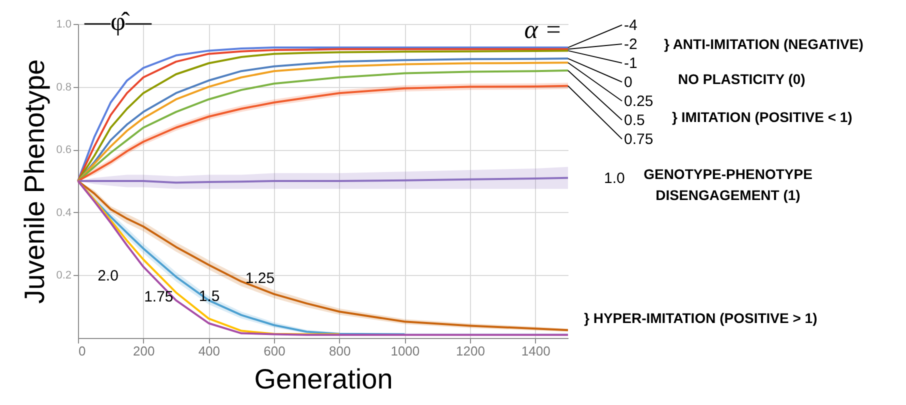 The image size is (906, 405). I want to click on y-tick-label: 0.8, so click(64, 87).